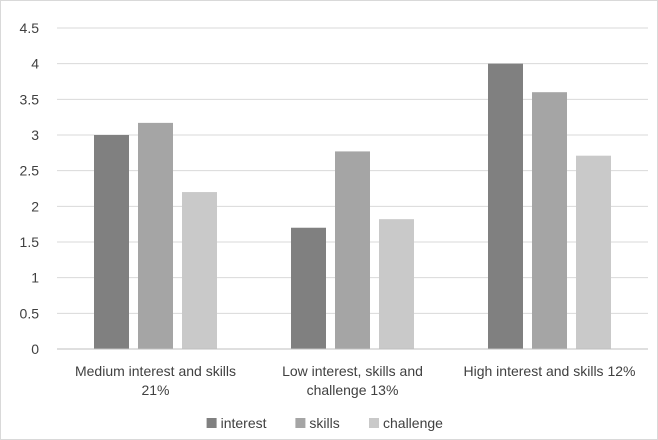 The image size is (658, 440). What do you see at coordinates (244, 423) in the screenshot?
I see `legend-label-interest: interest` at bounding box center [244, 423].